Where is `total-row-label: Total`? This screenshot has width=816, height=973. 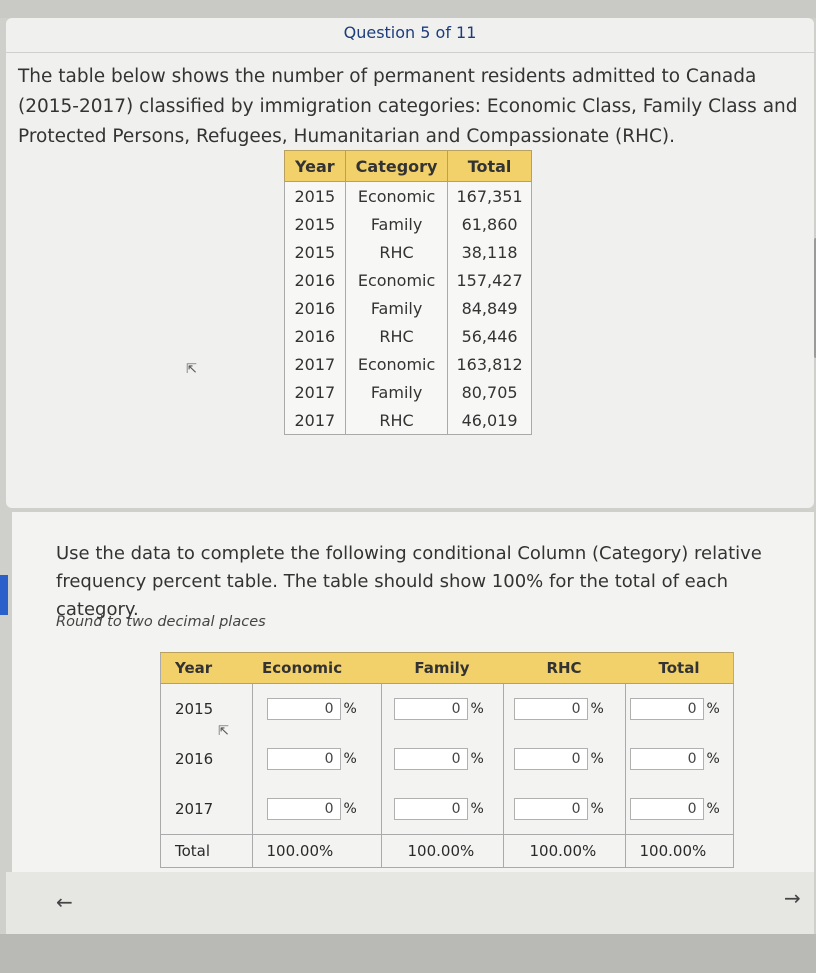 total-row-label: Total is located at coordinates (206, 851).